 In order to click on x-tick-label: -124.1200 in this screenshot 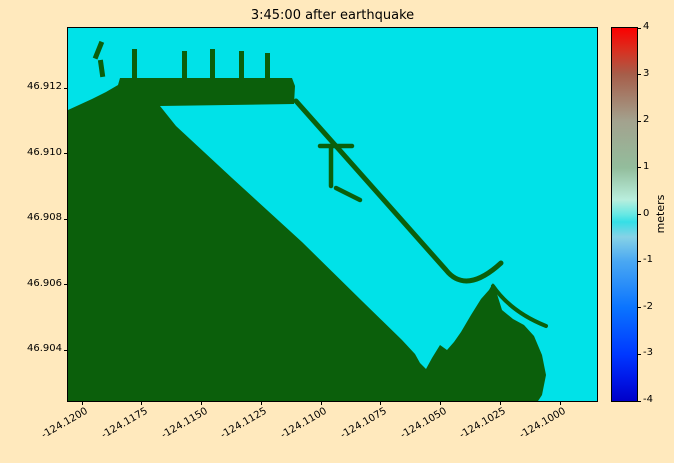, I will do `click(64, 423)`.